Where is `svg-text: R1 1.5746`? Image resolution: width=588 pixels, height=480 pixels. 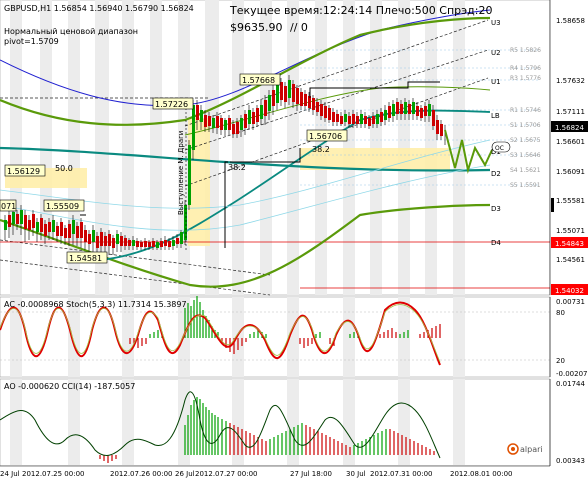
svg-text: R1 1.5746 is located at coordinates (525, 110).